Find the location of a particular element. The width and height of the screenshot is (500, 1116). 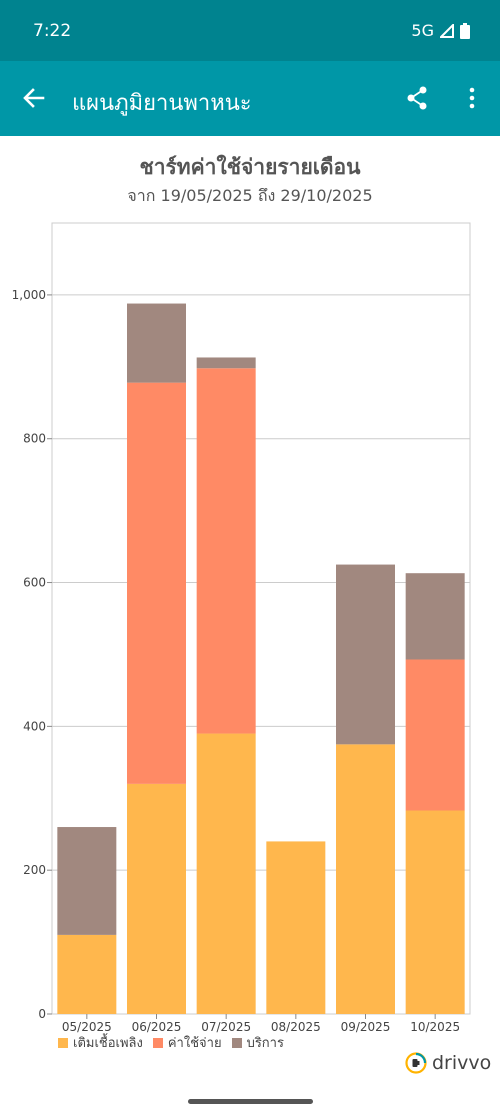

chart-title: ชาร์ทค่าใช้จ่ายรายเดือน is located at coordinates (250, 167).